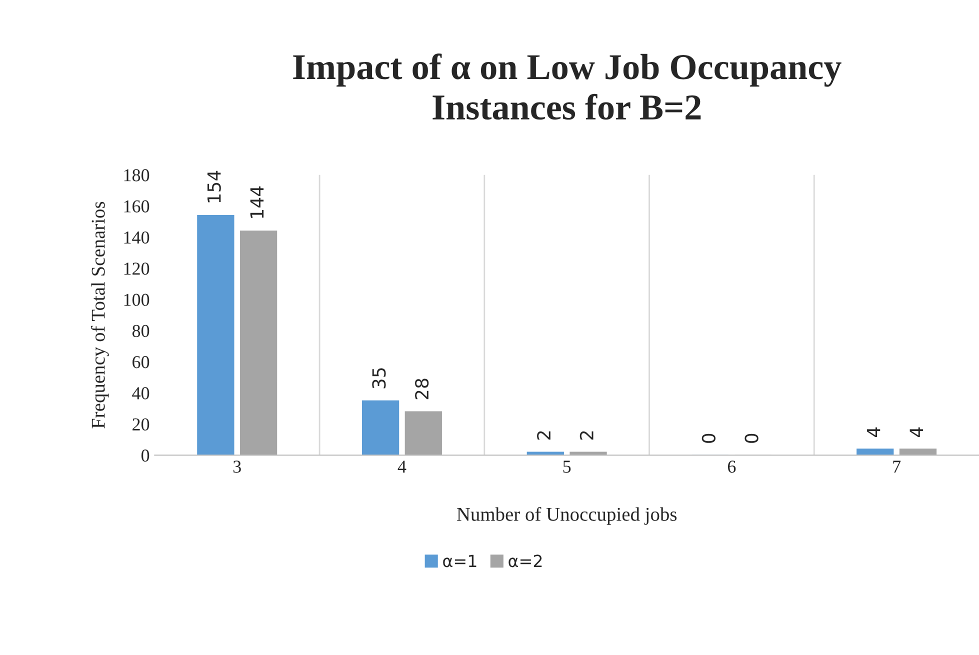 This screenshot has height=655, width=979. Describe the element at coordinates (732, 466) in the screenshot. I see `x-tick-label: 6` at that location.